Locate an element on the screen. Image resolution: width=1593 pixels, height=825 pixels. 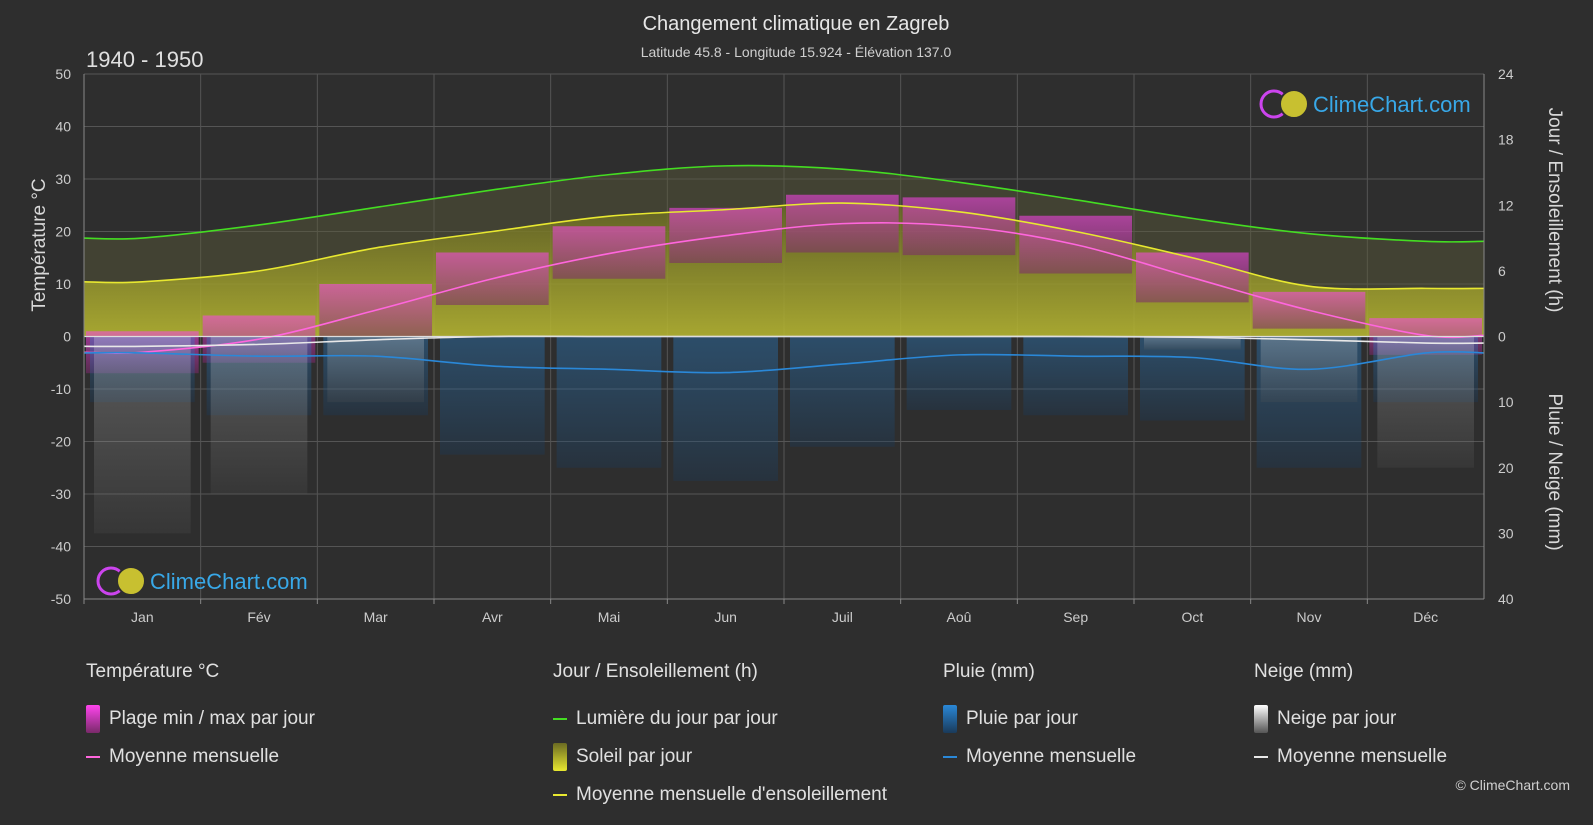
month-label: Mar is located at coordinates (376, 617).